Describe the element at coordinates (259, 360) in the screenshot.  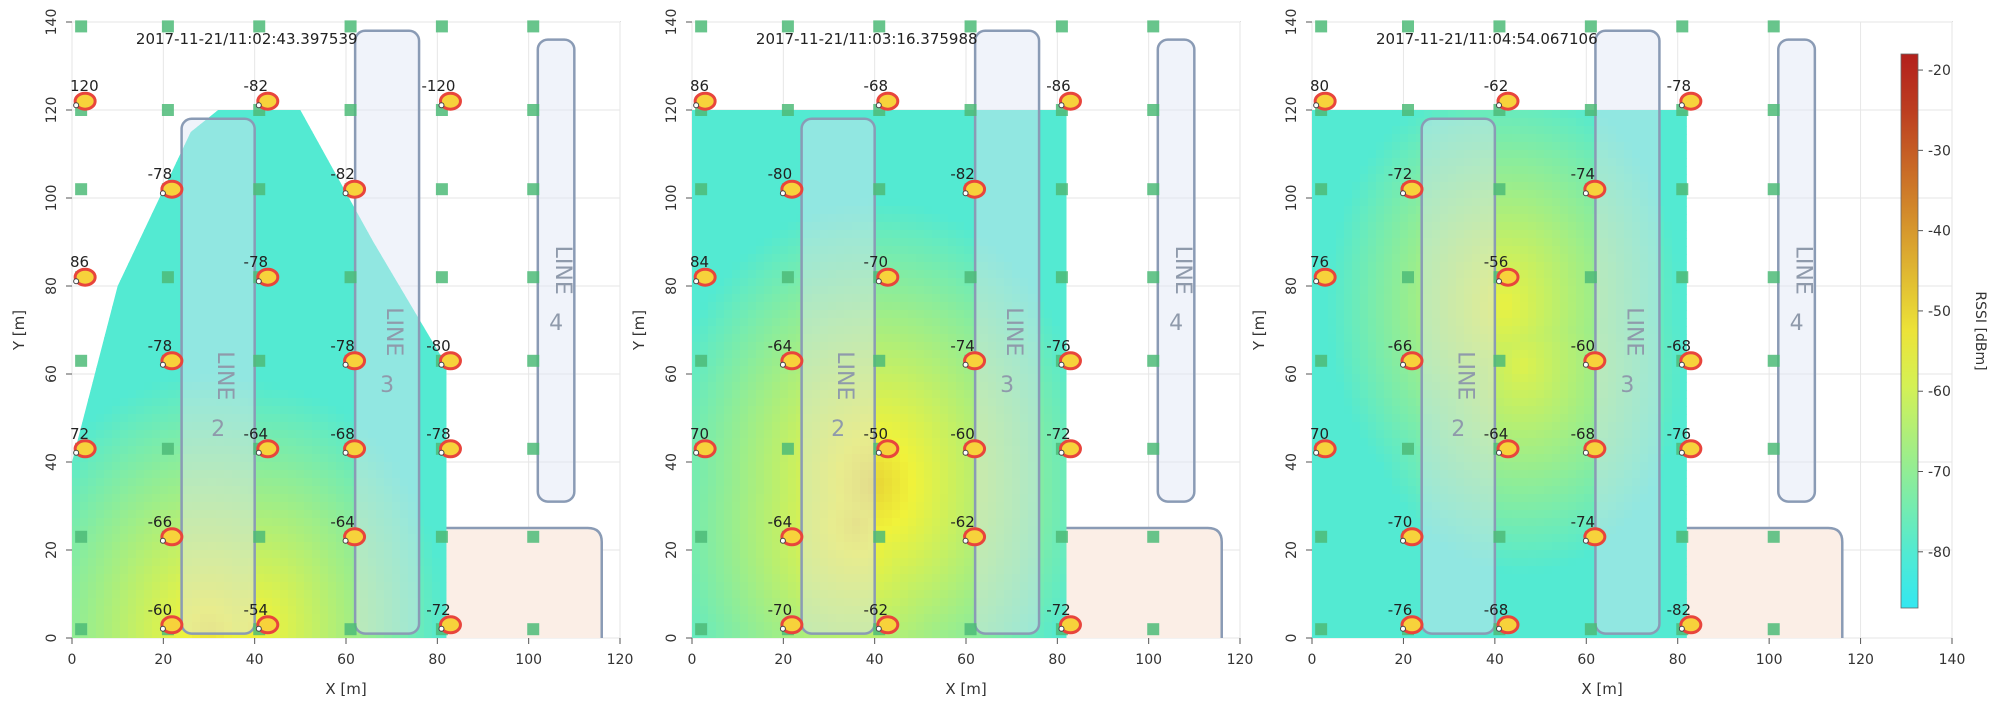
I see `beacon-marker` at that location.